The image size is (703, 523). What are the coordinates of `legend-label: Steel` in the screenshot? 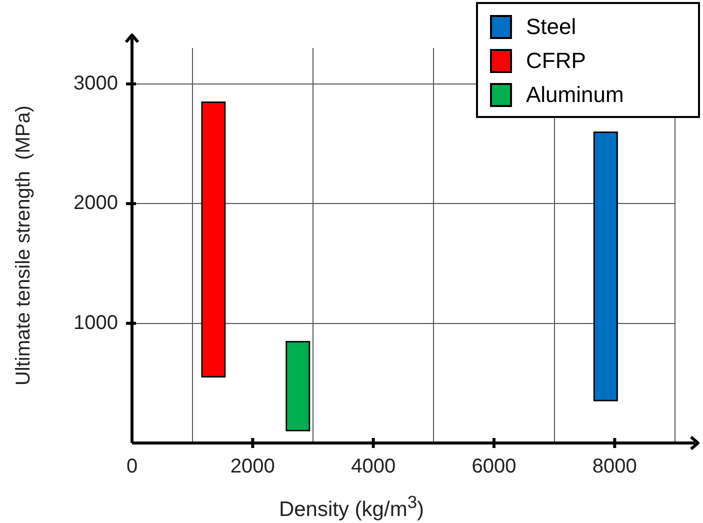 It's located at (551, 27).